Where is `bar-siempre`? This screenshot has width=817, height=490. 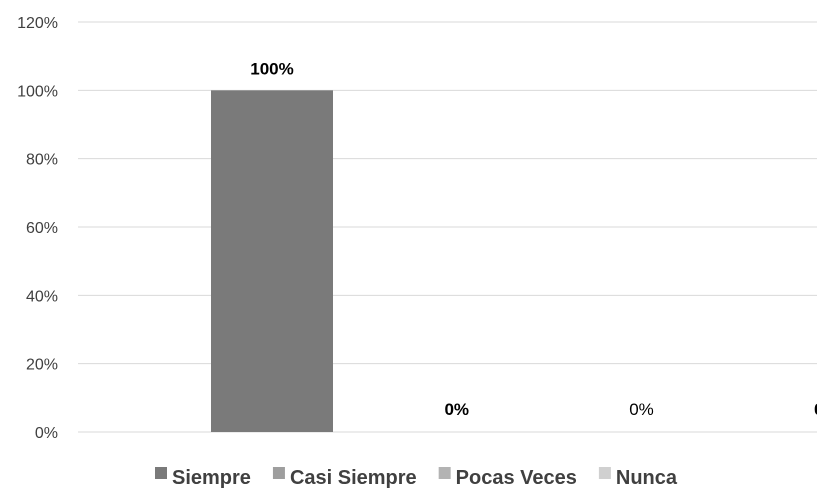
bar-siempre is located at coordinates (272, 261).